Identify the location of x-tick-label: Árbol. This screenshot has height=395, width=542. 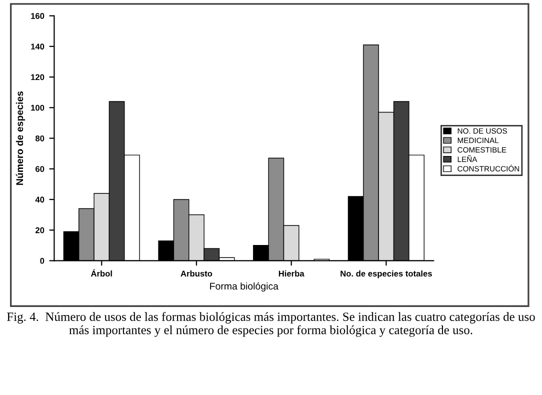
(101, 273).